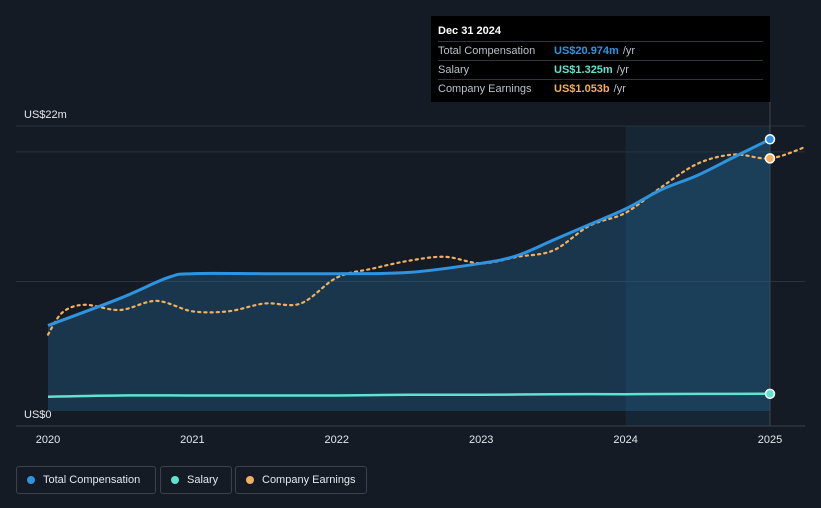 Image resolution: width=821 pixels, height=508 pixels. I want to click on legend-item-company-earnings: Company Earnings, so click(301, 480).